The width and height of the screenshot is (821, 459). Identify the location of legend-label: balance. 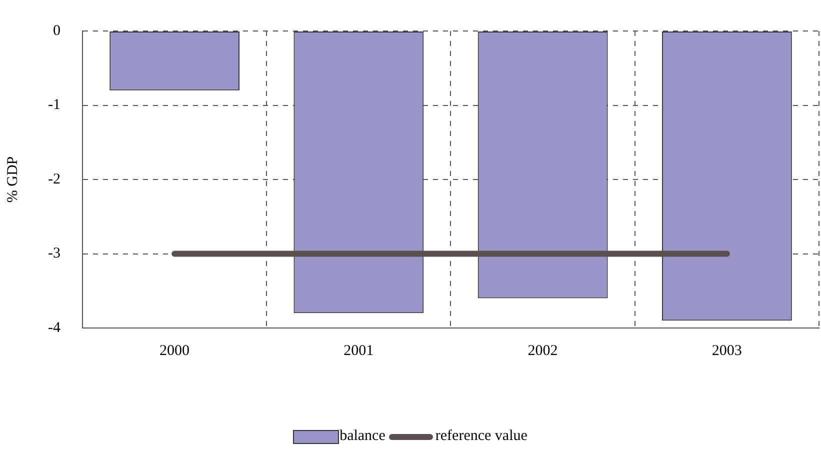
(363, 436).